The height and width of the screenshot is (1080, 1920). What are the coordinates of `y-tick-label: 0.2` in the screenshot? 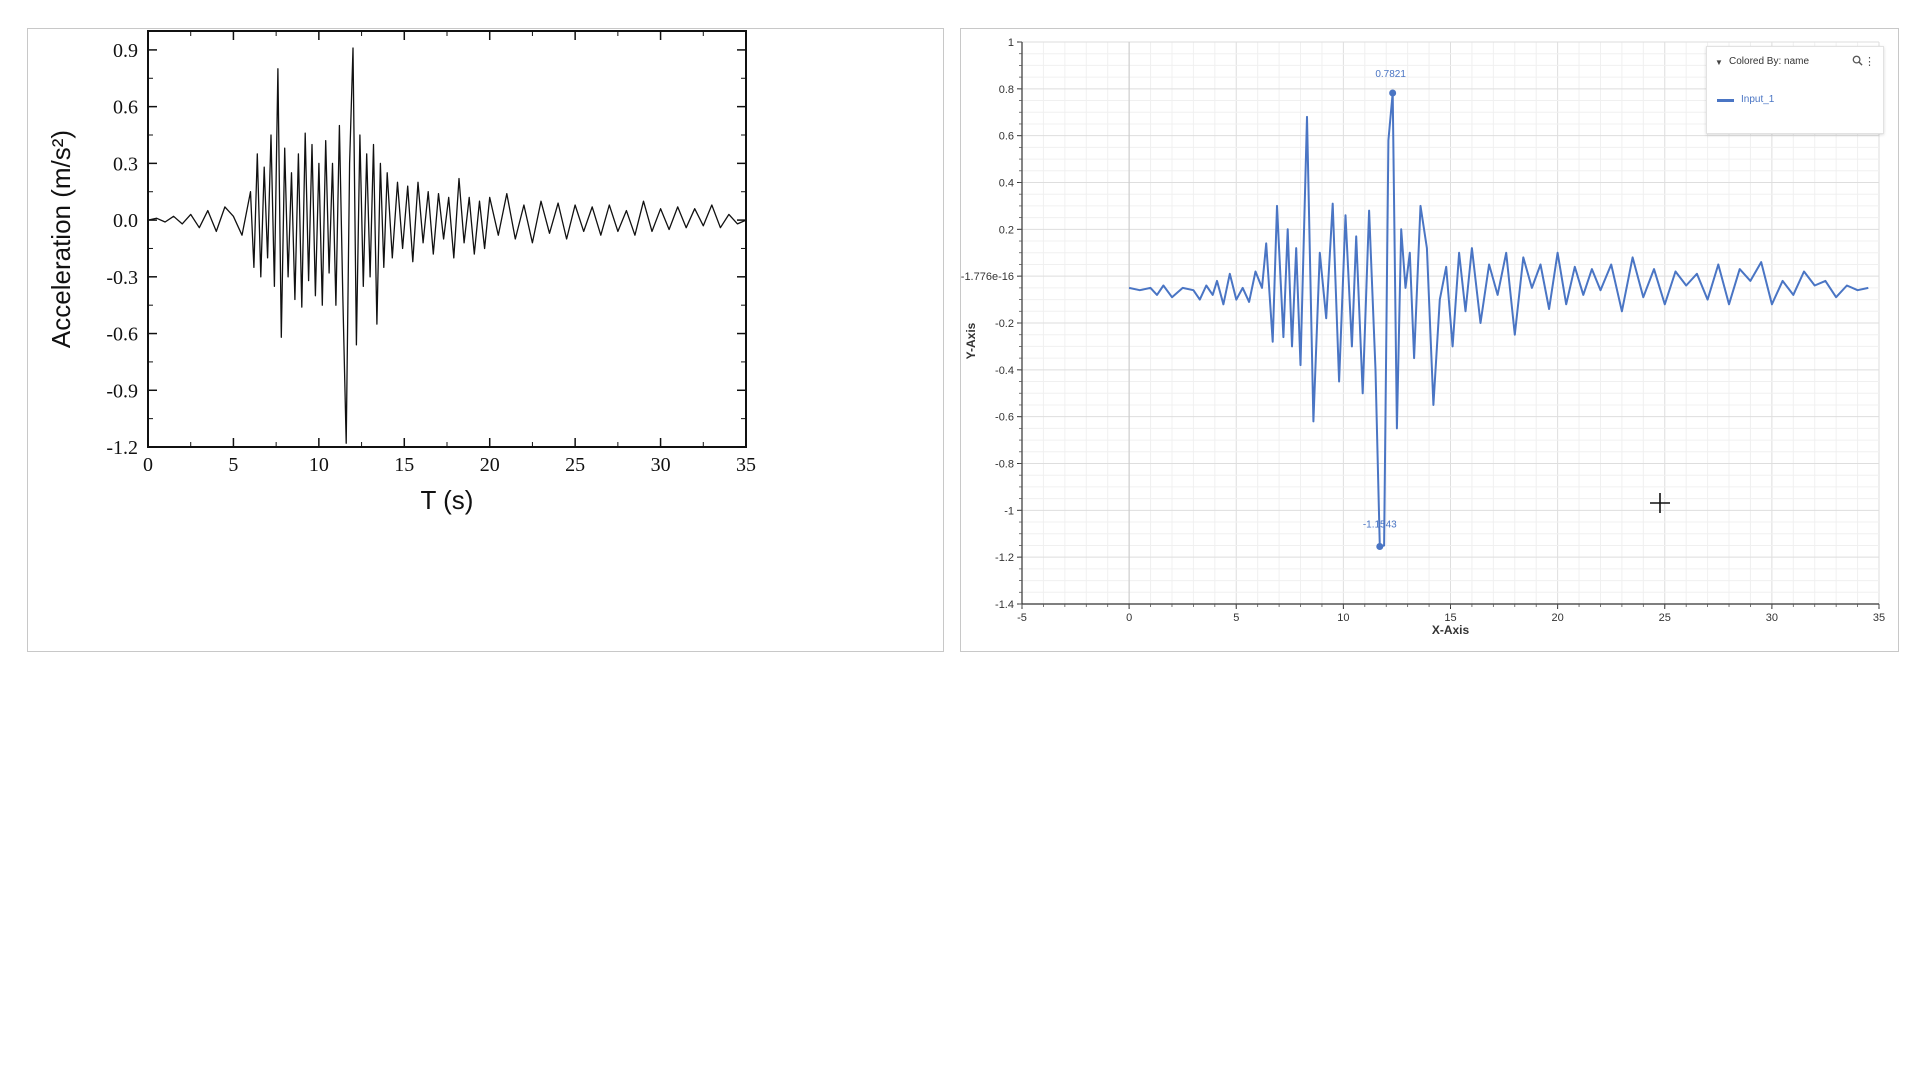 It's located at (1006, 230).